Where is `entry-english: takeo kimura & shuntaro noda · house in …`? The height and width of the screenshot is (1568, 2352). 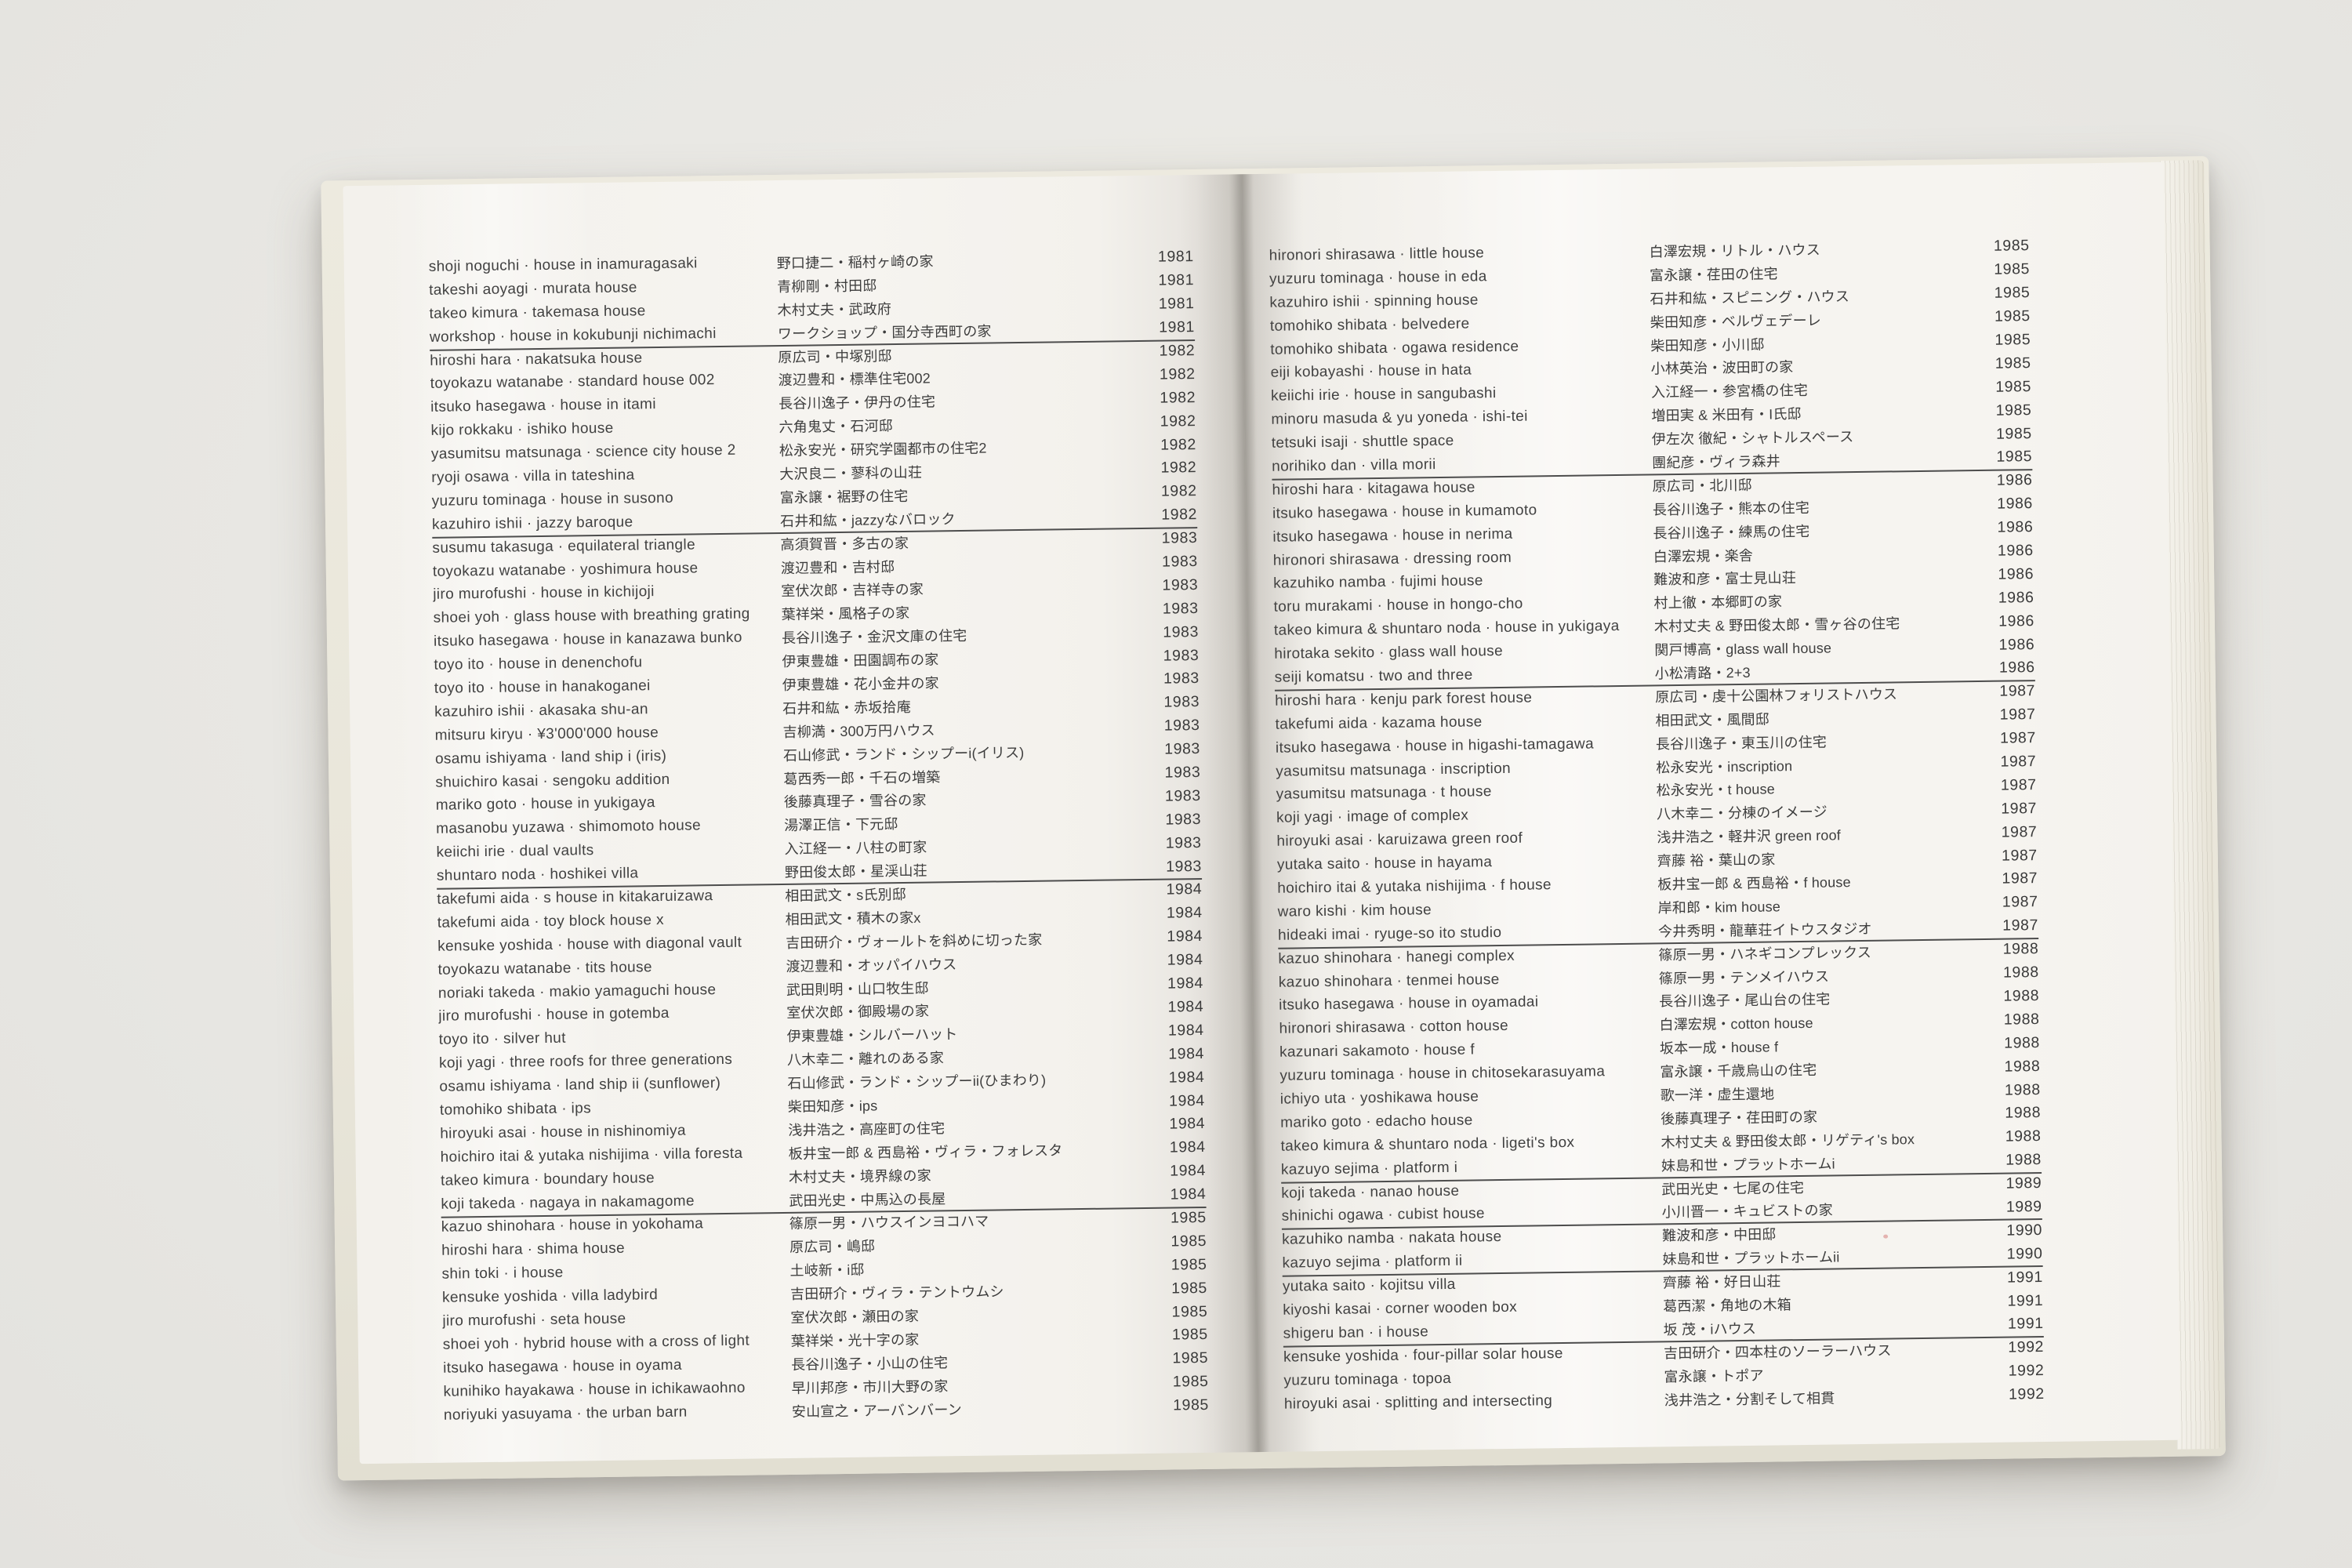
entry-english: takeo kimura & shuntaro noda · house in … is located at coordinates (1446, 628).